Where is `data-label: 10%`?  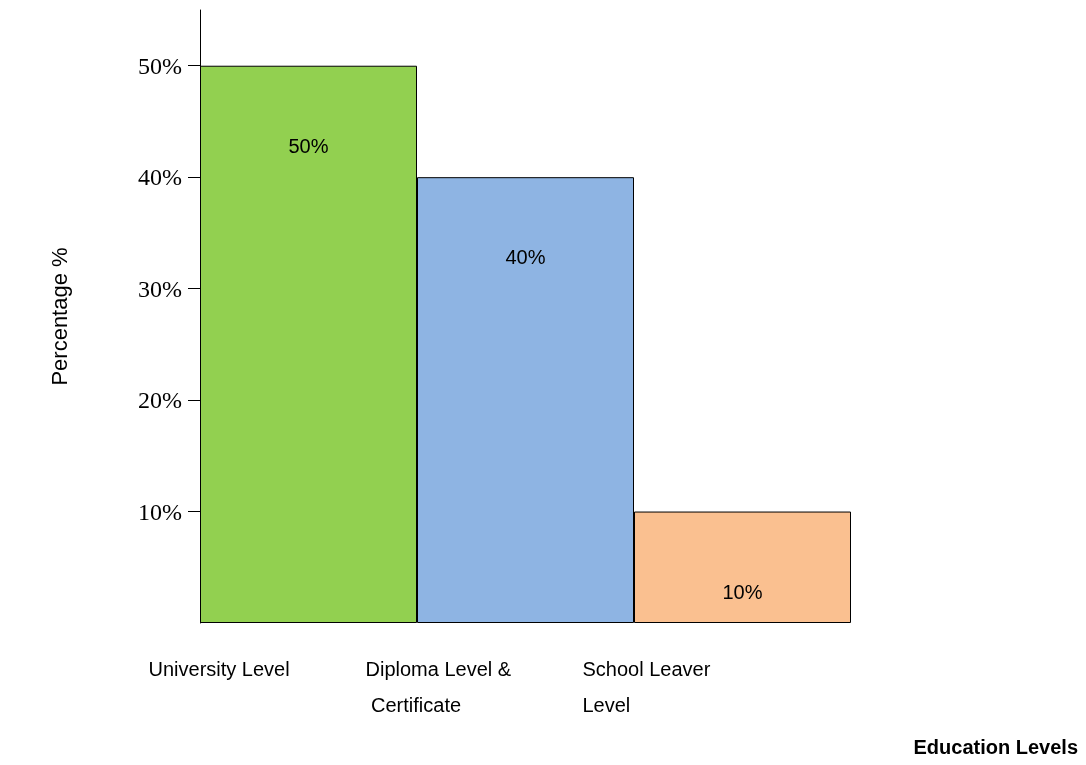 data-label: 10% is located at coordinates (742, 591).